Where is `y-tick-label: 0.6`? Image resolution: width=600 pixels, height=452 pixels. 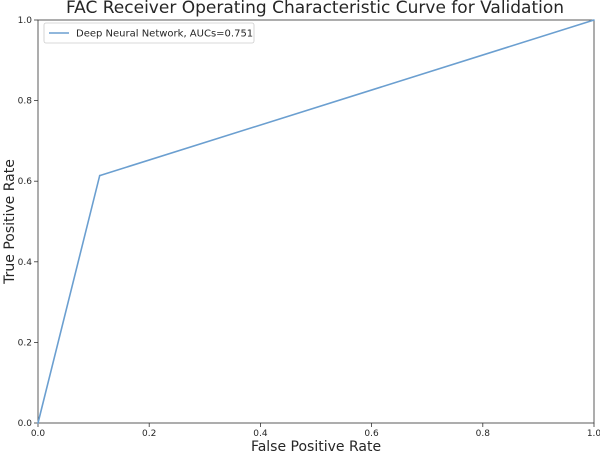 y-tick-label: 0.6 is located at coordinates (25, 182).